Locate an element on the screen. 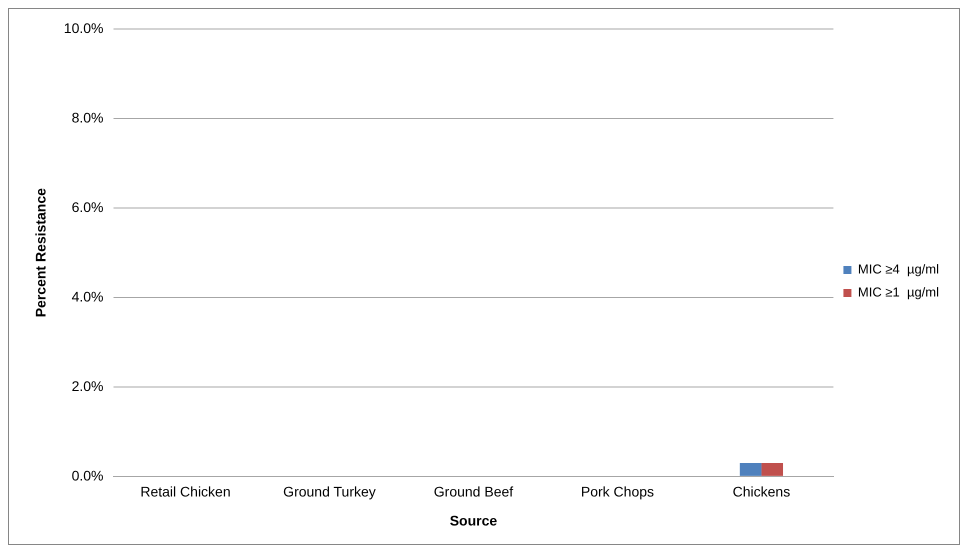 Image resolution: width=968 pixels, height=553 pixels. y-tick-label: 6.0% is located at coordinates (88, 206).